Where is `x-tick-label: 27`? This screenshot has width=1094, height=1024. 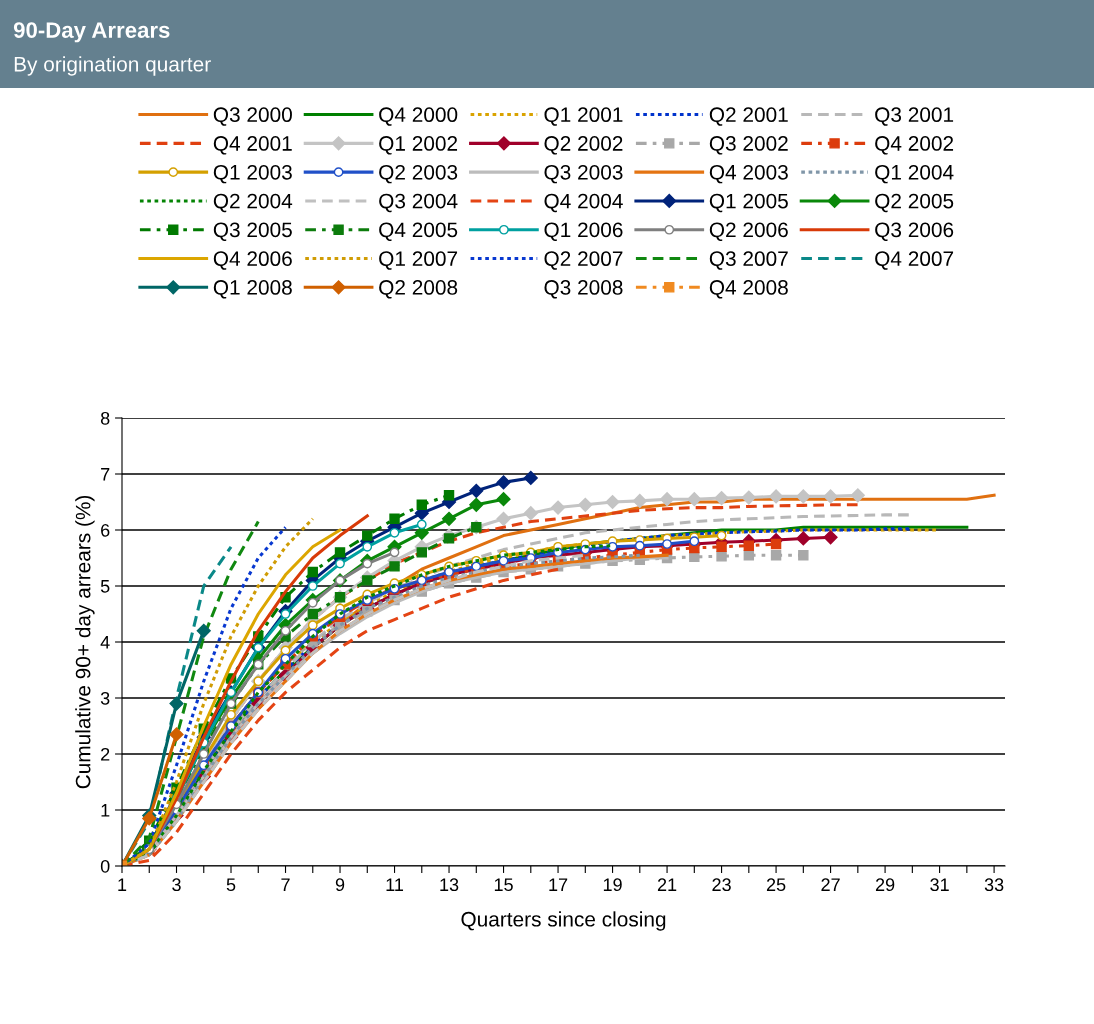
x-tick-label: 27 is located at coordinates (830, 884).